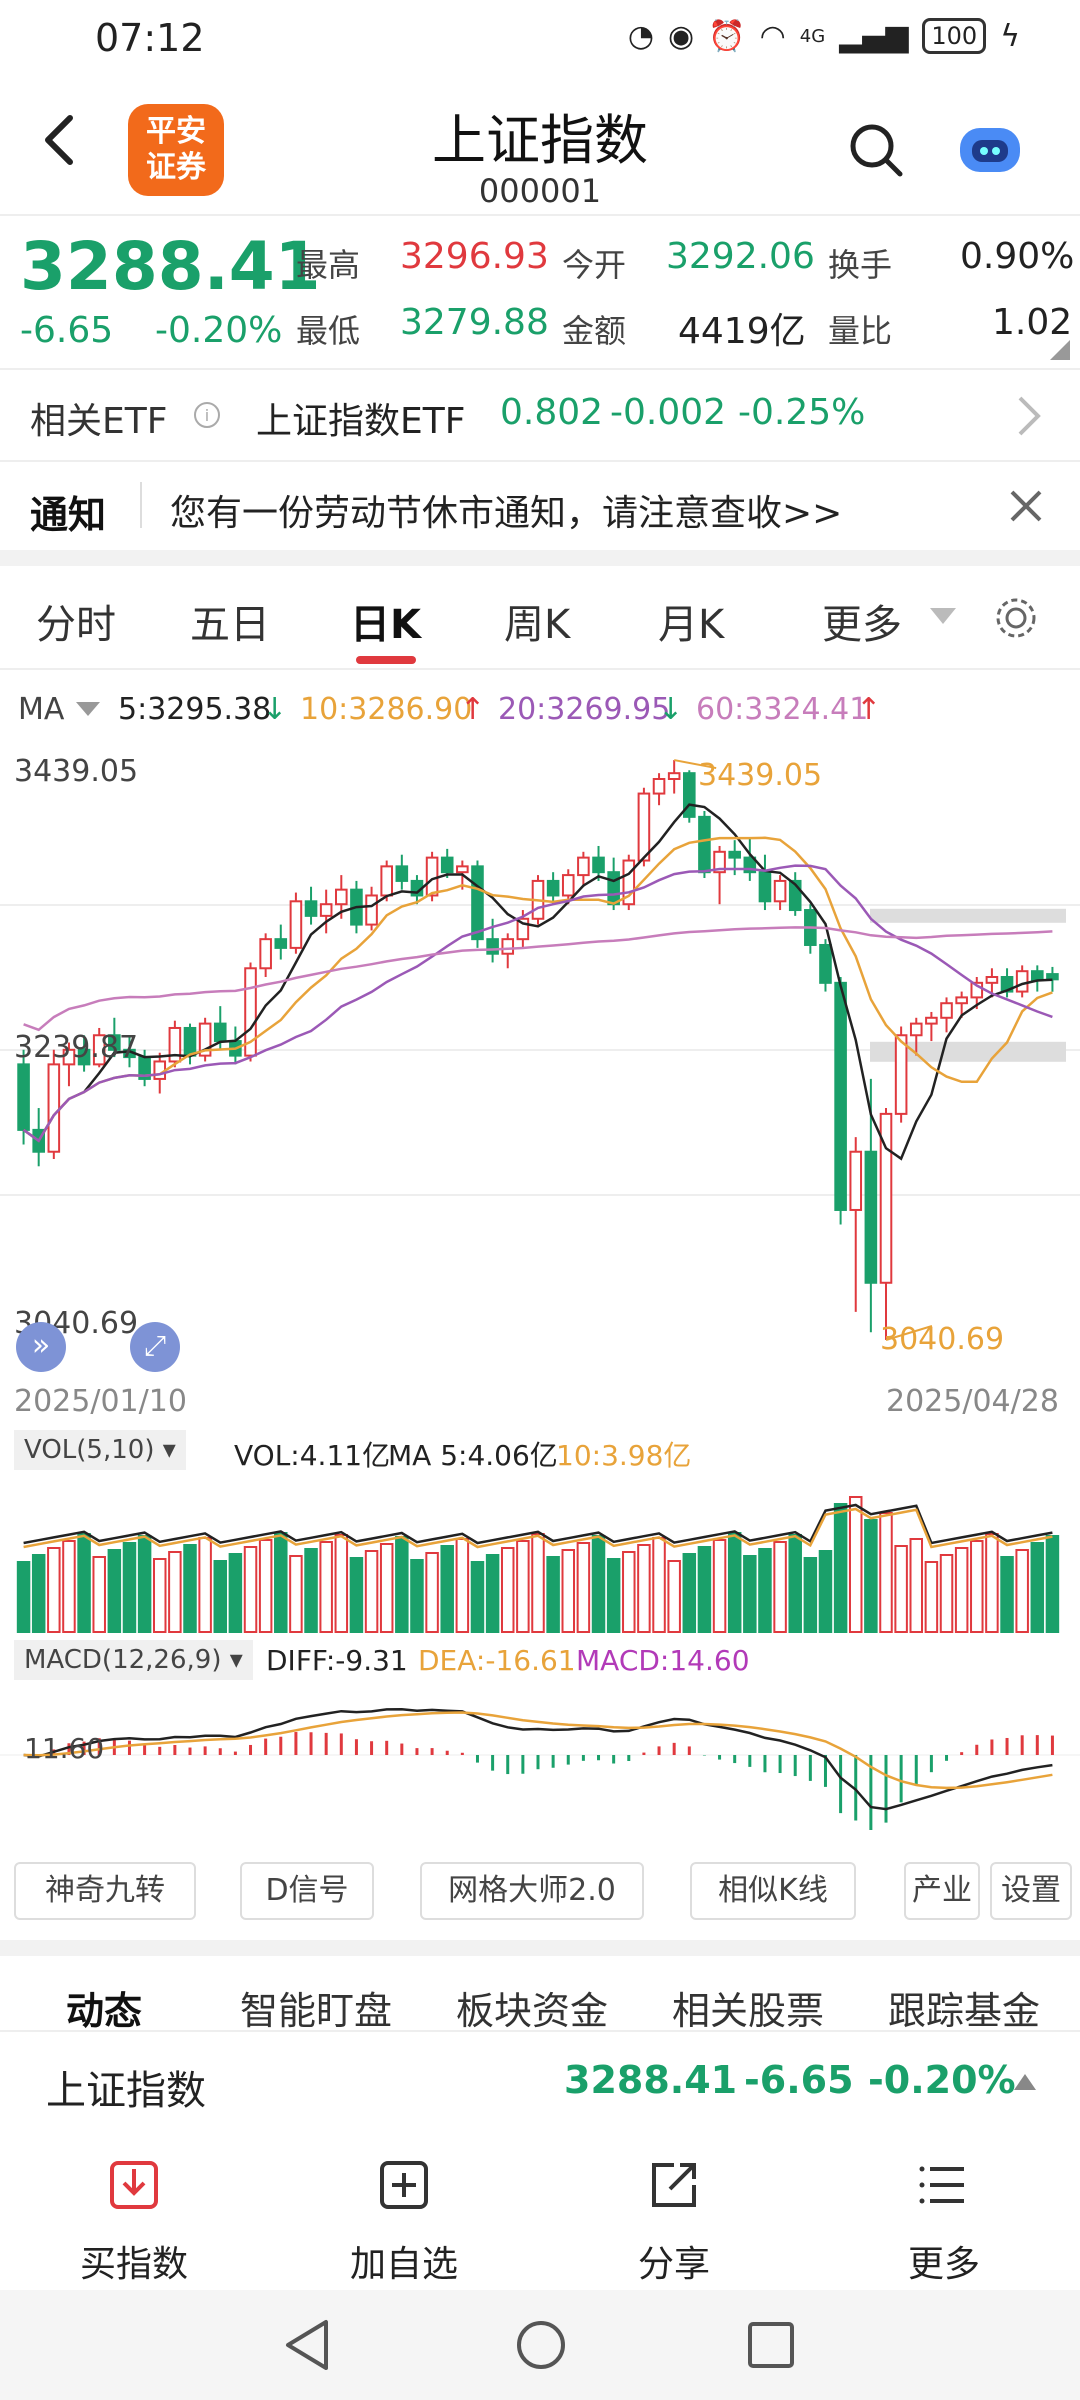  Describe the element at coordinates (537, 625) in the screenshot. I see `tab-weekly-k: 周K` at that location.